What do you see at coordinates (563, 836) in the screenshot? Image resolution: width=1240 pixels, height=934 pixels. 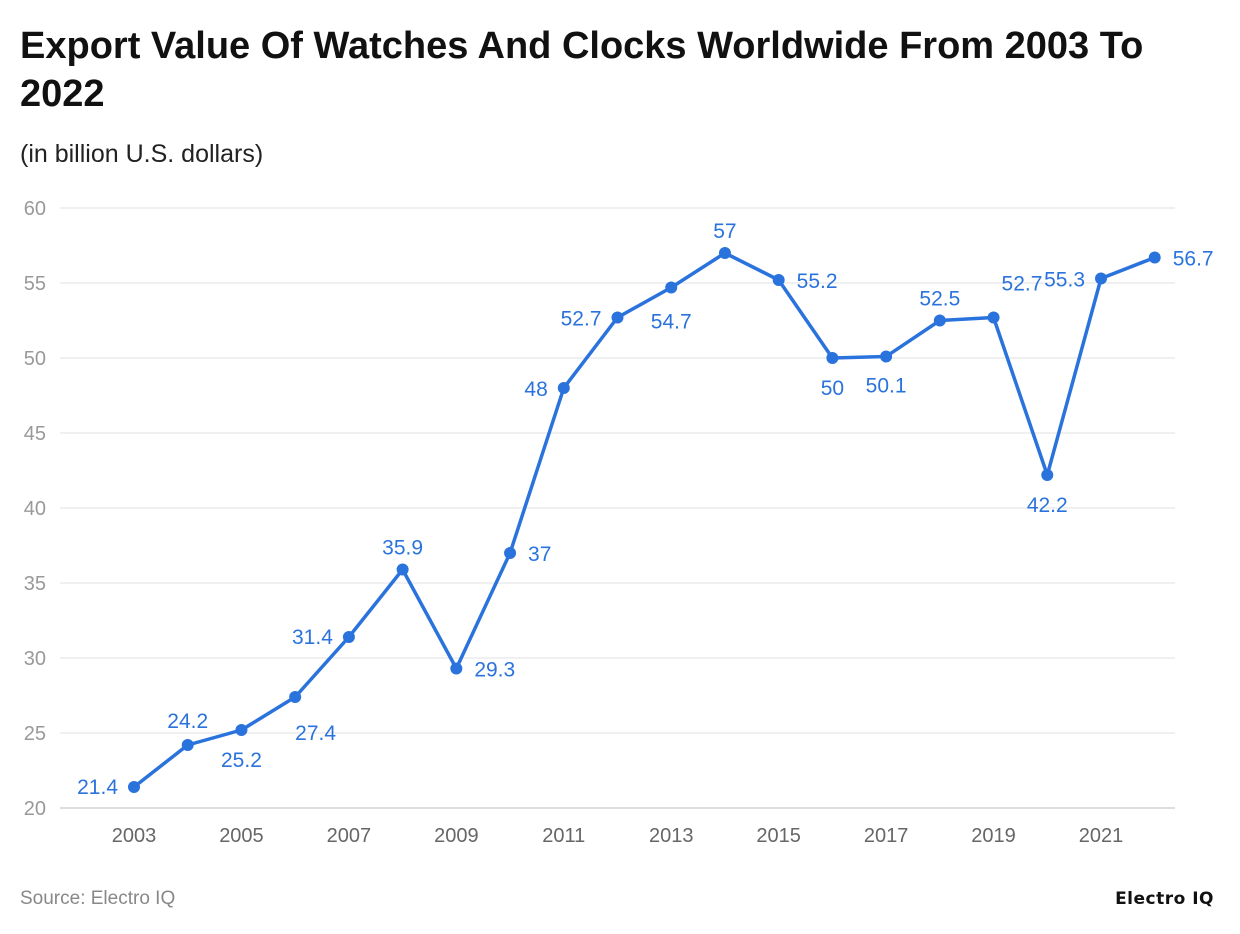 I see `x-tick-label: 2011` at bounding box center [563, 836].